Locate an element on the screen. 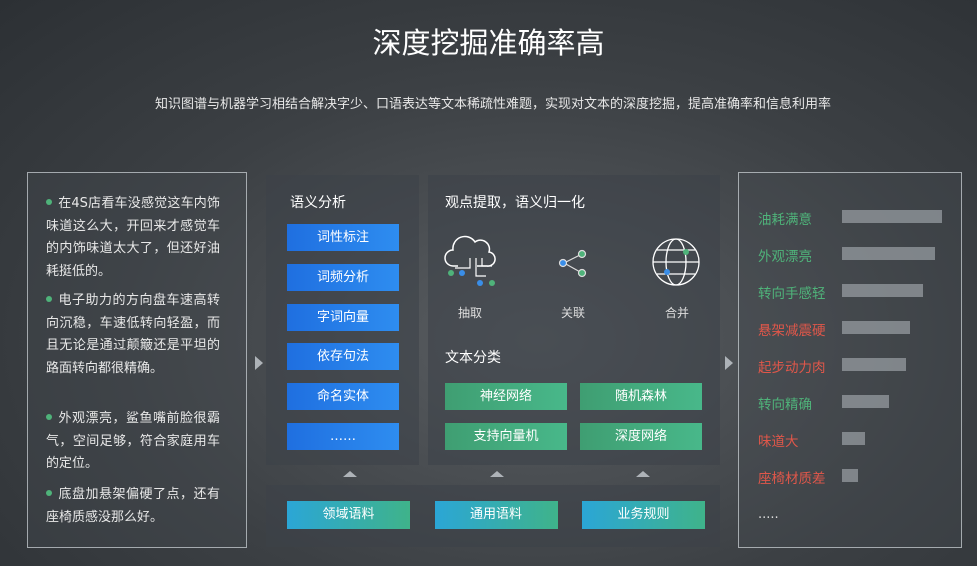 The height and width of the screenshot is (566, 977). review-panel is located at coordinates (137, 360).